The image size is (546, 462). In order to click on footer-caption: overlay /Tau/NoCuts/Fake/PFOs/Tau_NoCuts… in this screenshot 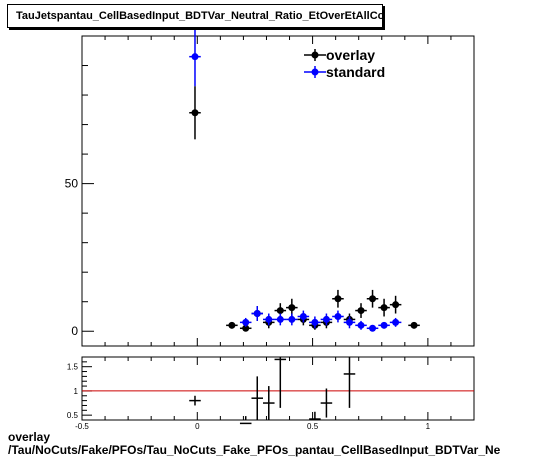, I will do `click(254, 444)`.